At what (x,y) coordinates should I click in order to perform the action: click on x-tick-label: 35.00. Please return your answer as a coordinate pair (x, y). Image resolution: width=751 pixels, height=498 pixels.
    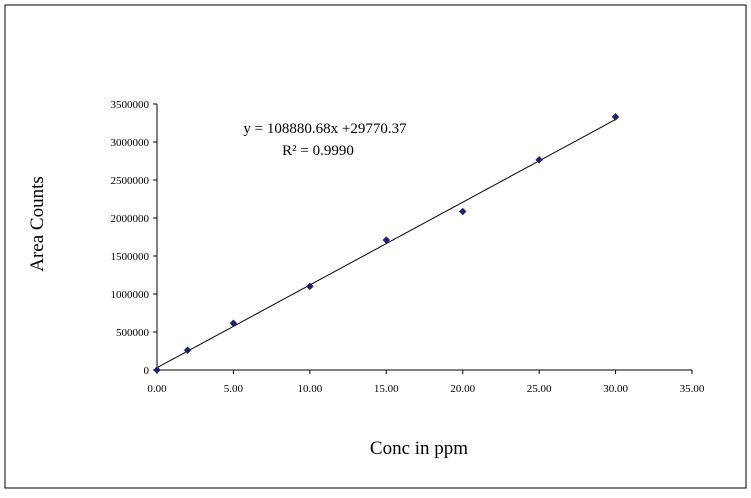
    Looking at the image, I should click on (692, 389).